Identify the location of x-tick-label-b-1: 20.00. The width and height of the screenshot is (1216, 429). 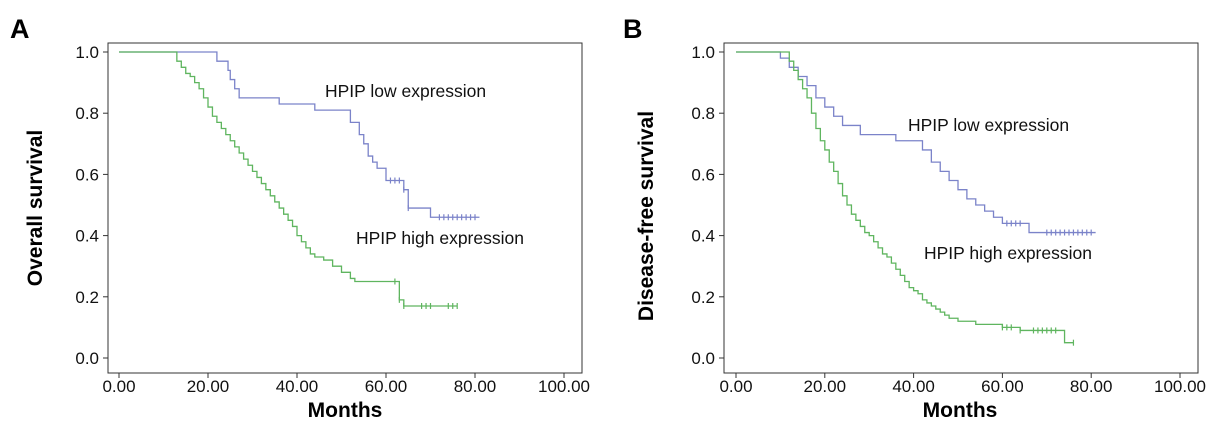
(825, 386).